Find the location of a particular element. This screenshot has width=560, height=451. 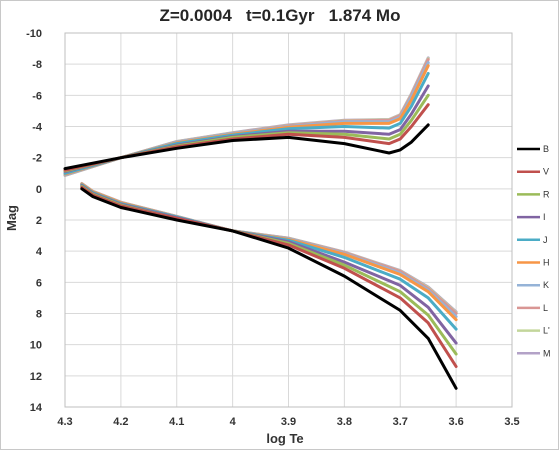

x-tick-labels: 4.3 4.2 4.1 4 3.9 3.8 3.7 3.6 3.5 is located at coordinates (288, 422).